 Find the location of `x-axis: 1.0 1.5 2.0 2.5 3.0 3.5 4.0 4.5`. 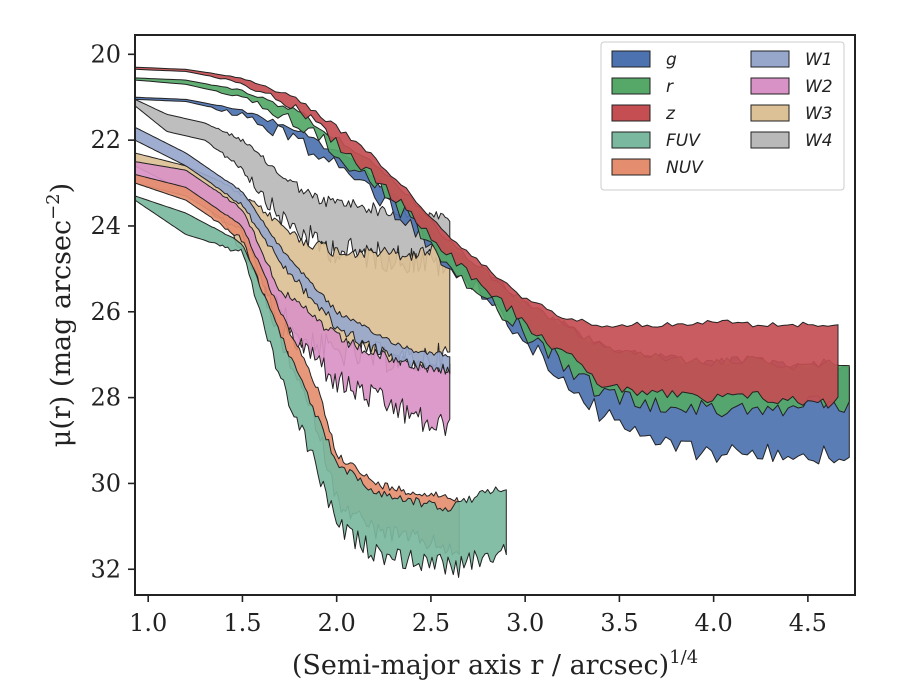

x-axis: 1.0 1.5 2.0 2.5 3.0 3.5 4.0 4.5 is located at coordinates (478, 616).